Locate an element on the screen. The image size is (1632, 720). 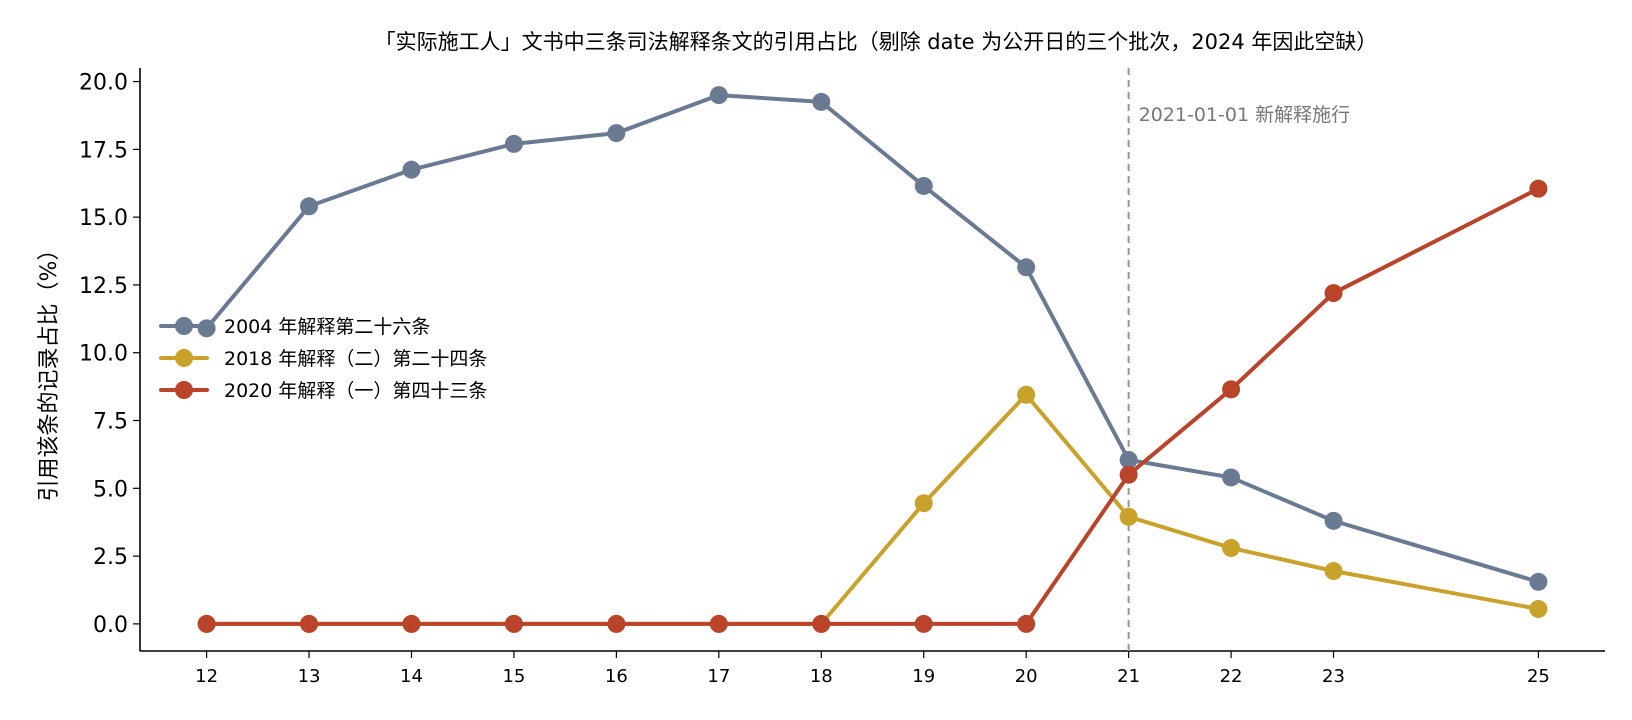
x-tick-label: 13 is located at coordinates (309, 676).